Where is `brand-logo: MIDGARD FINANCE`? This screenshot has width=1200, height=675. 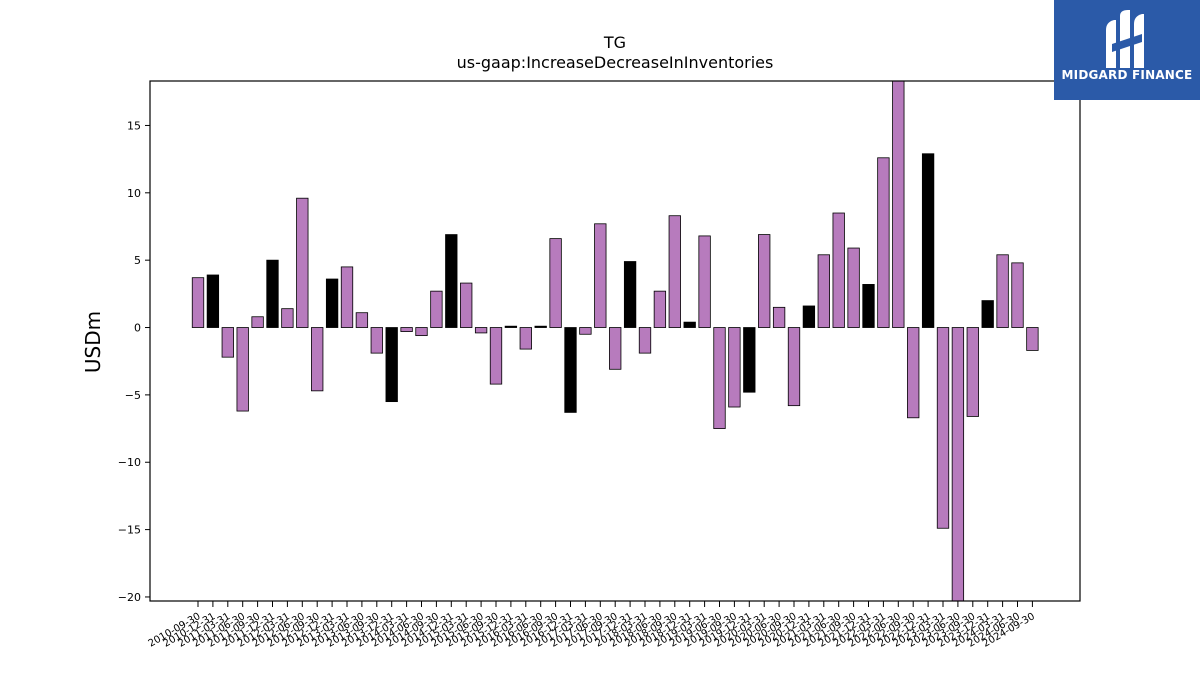 brand-logo: MIDGARD FINANCE is located at coordinates (1127, 50).